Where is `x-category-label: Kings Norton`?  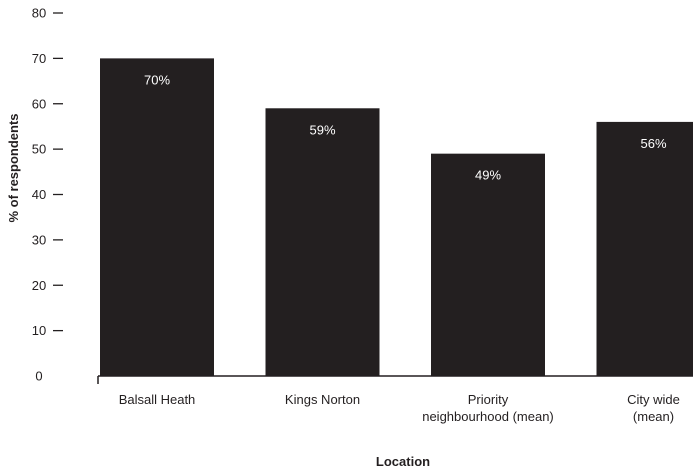
x-category-label: Kings Norton is located at coordinates (322, 399).